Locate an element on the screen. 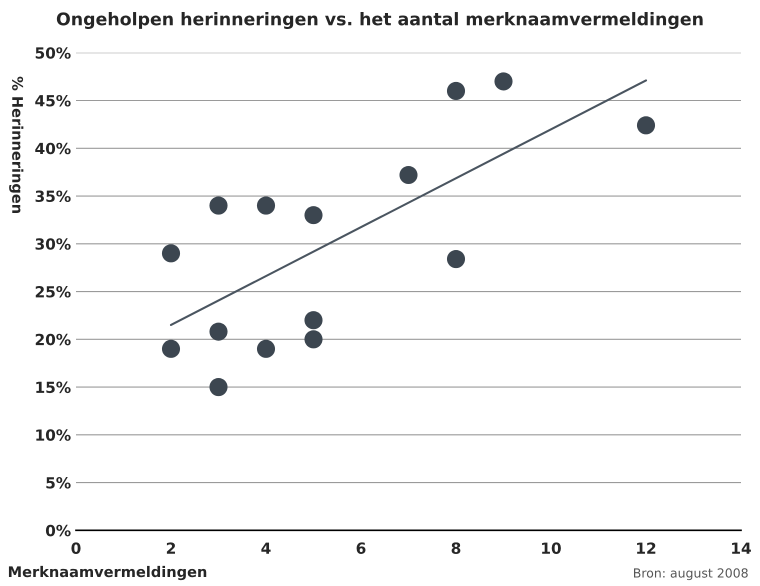  x-tick-label: 2 is located at coordinates (170, 548).